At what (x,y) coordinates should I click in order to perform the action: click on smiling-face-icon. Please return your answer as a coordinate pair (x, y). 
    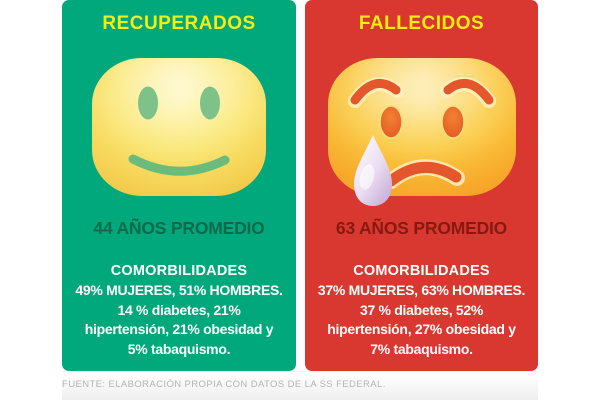
    Looking at the image, I should click on (179, 127).